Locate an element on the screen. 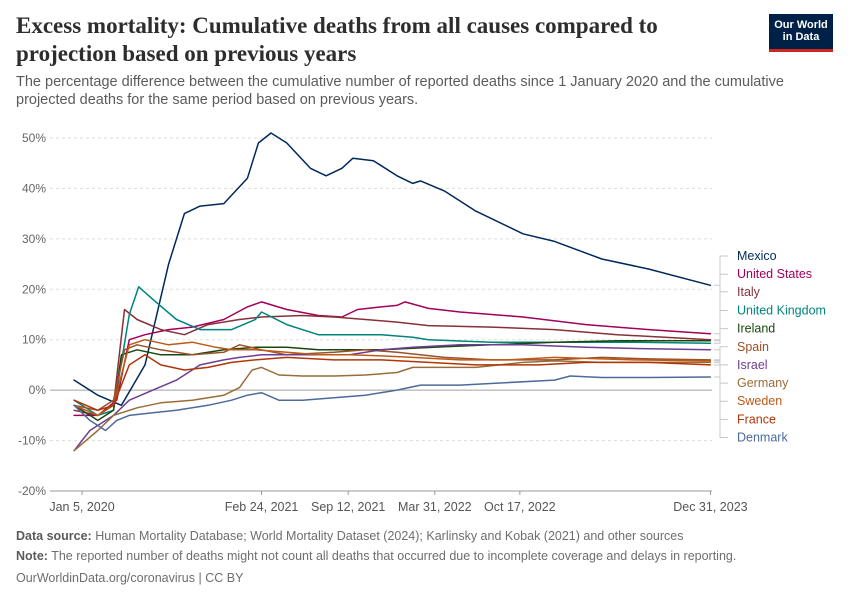 The image size is (850, 600). series-line-spain is located at coordinates (392, 378).